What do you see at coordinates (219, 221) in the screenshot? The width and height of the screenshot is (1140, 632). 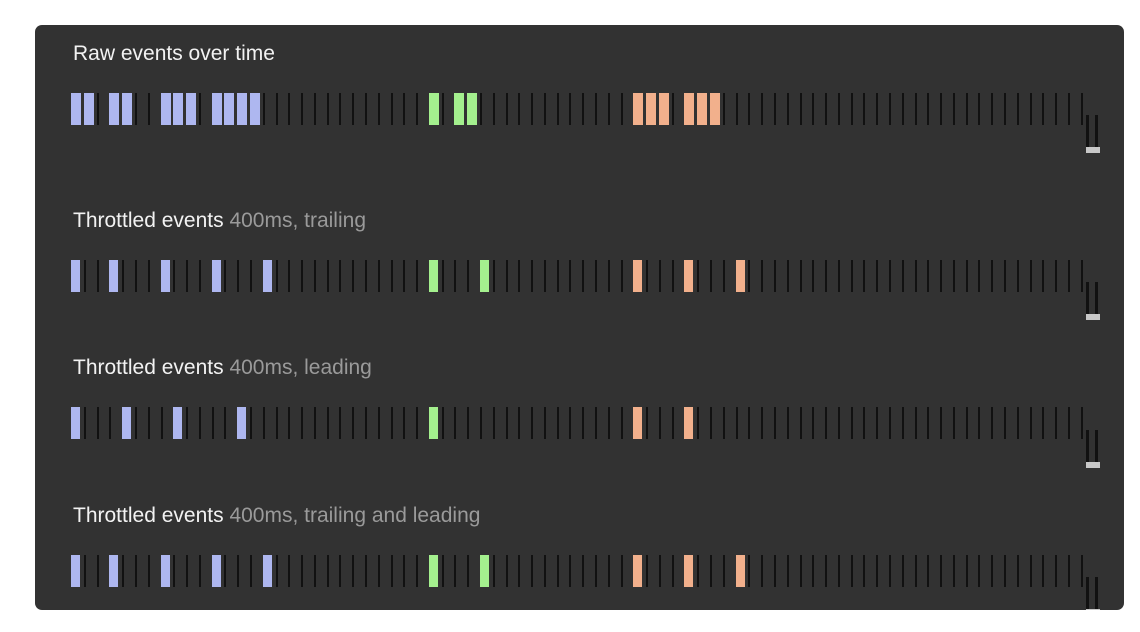 I see `row-title: Throttled events 400ms, trailing` at bounding box center [219, 221].